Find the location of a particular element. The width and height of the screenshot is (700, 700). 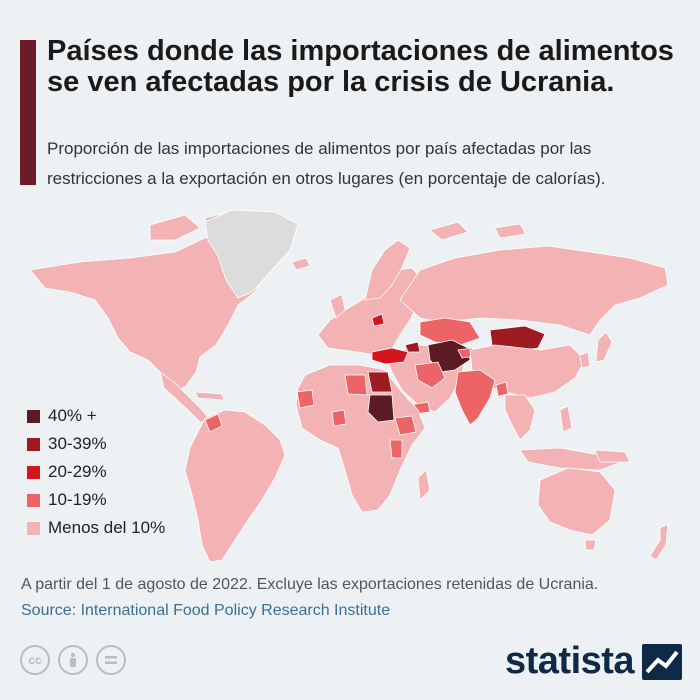

legend-item-30-39: 30-39% is located at coordinates (96, 444).